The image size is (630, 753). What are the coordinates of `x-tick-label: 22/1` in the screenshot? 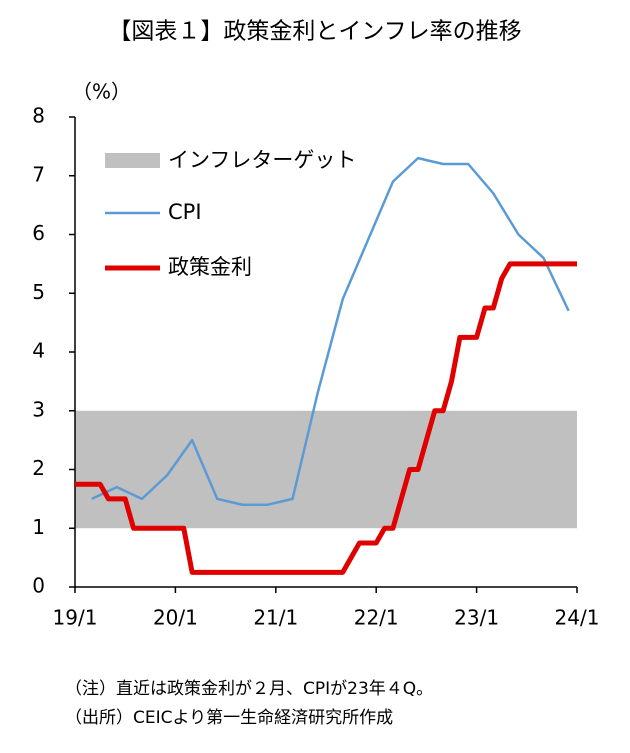 It's located at (376, 618).